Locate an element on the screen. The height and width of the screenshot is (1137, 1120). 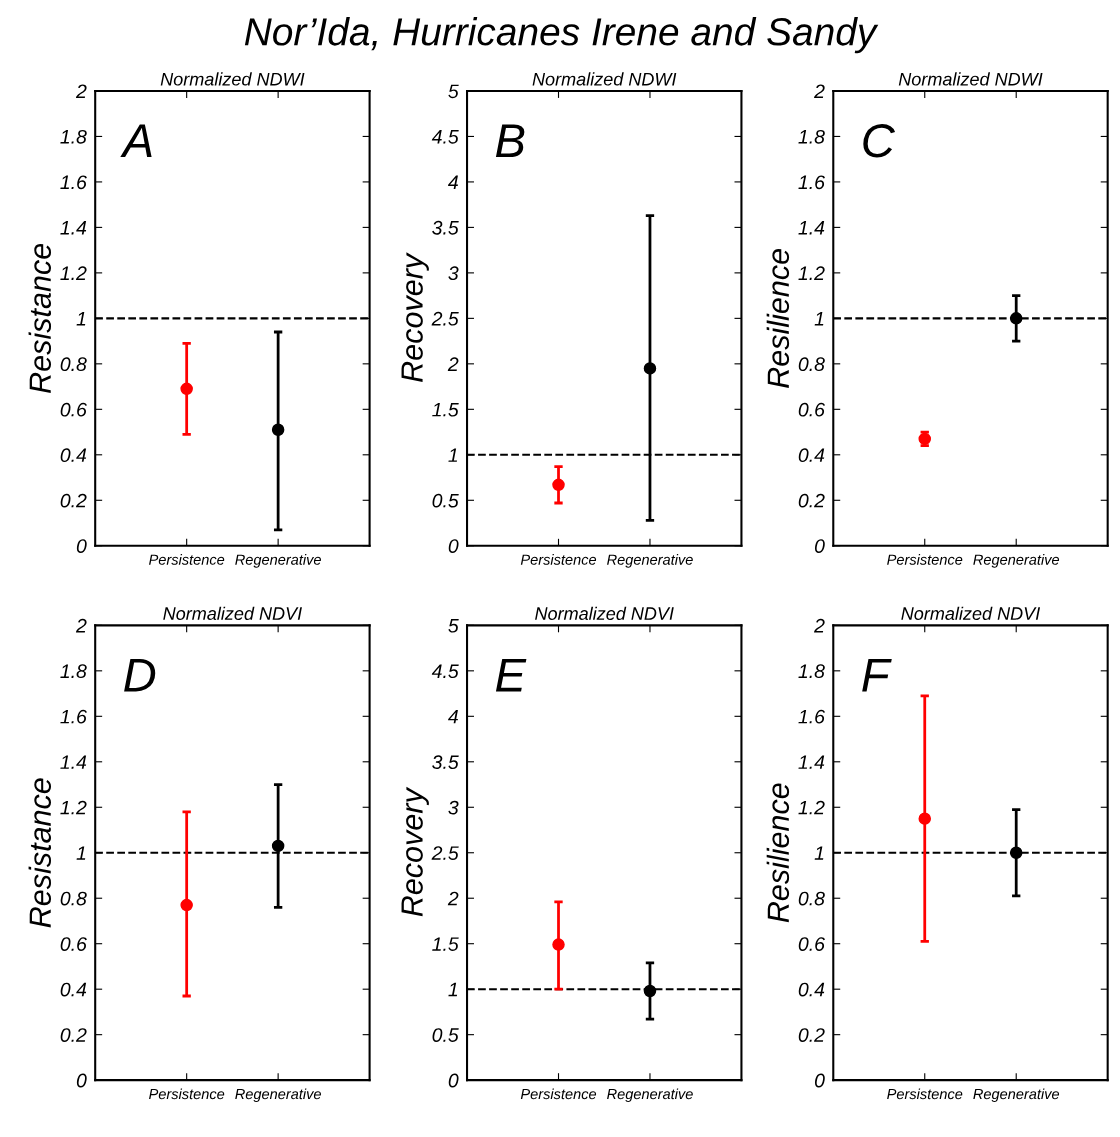
annotation: F is located at coordinates (877, 675).